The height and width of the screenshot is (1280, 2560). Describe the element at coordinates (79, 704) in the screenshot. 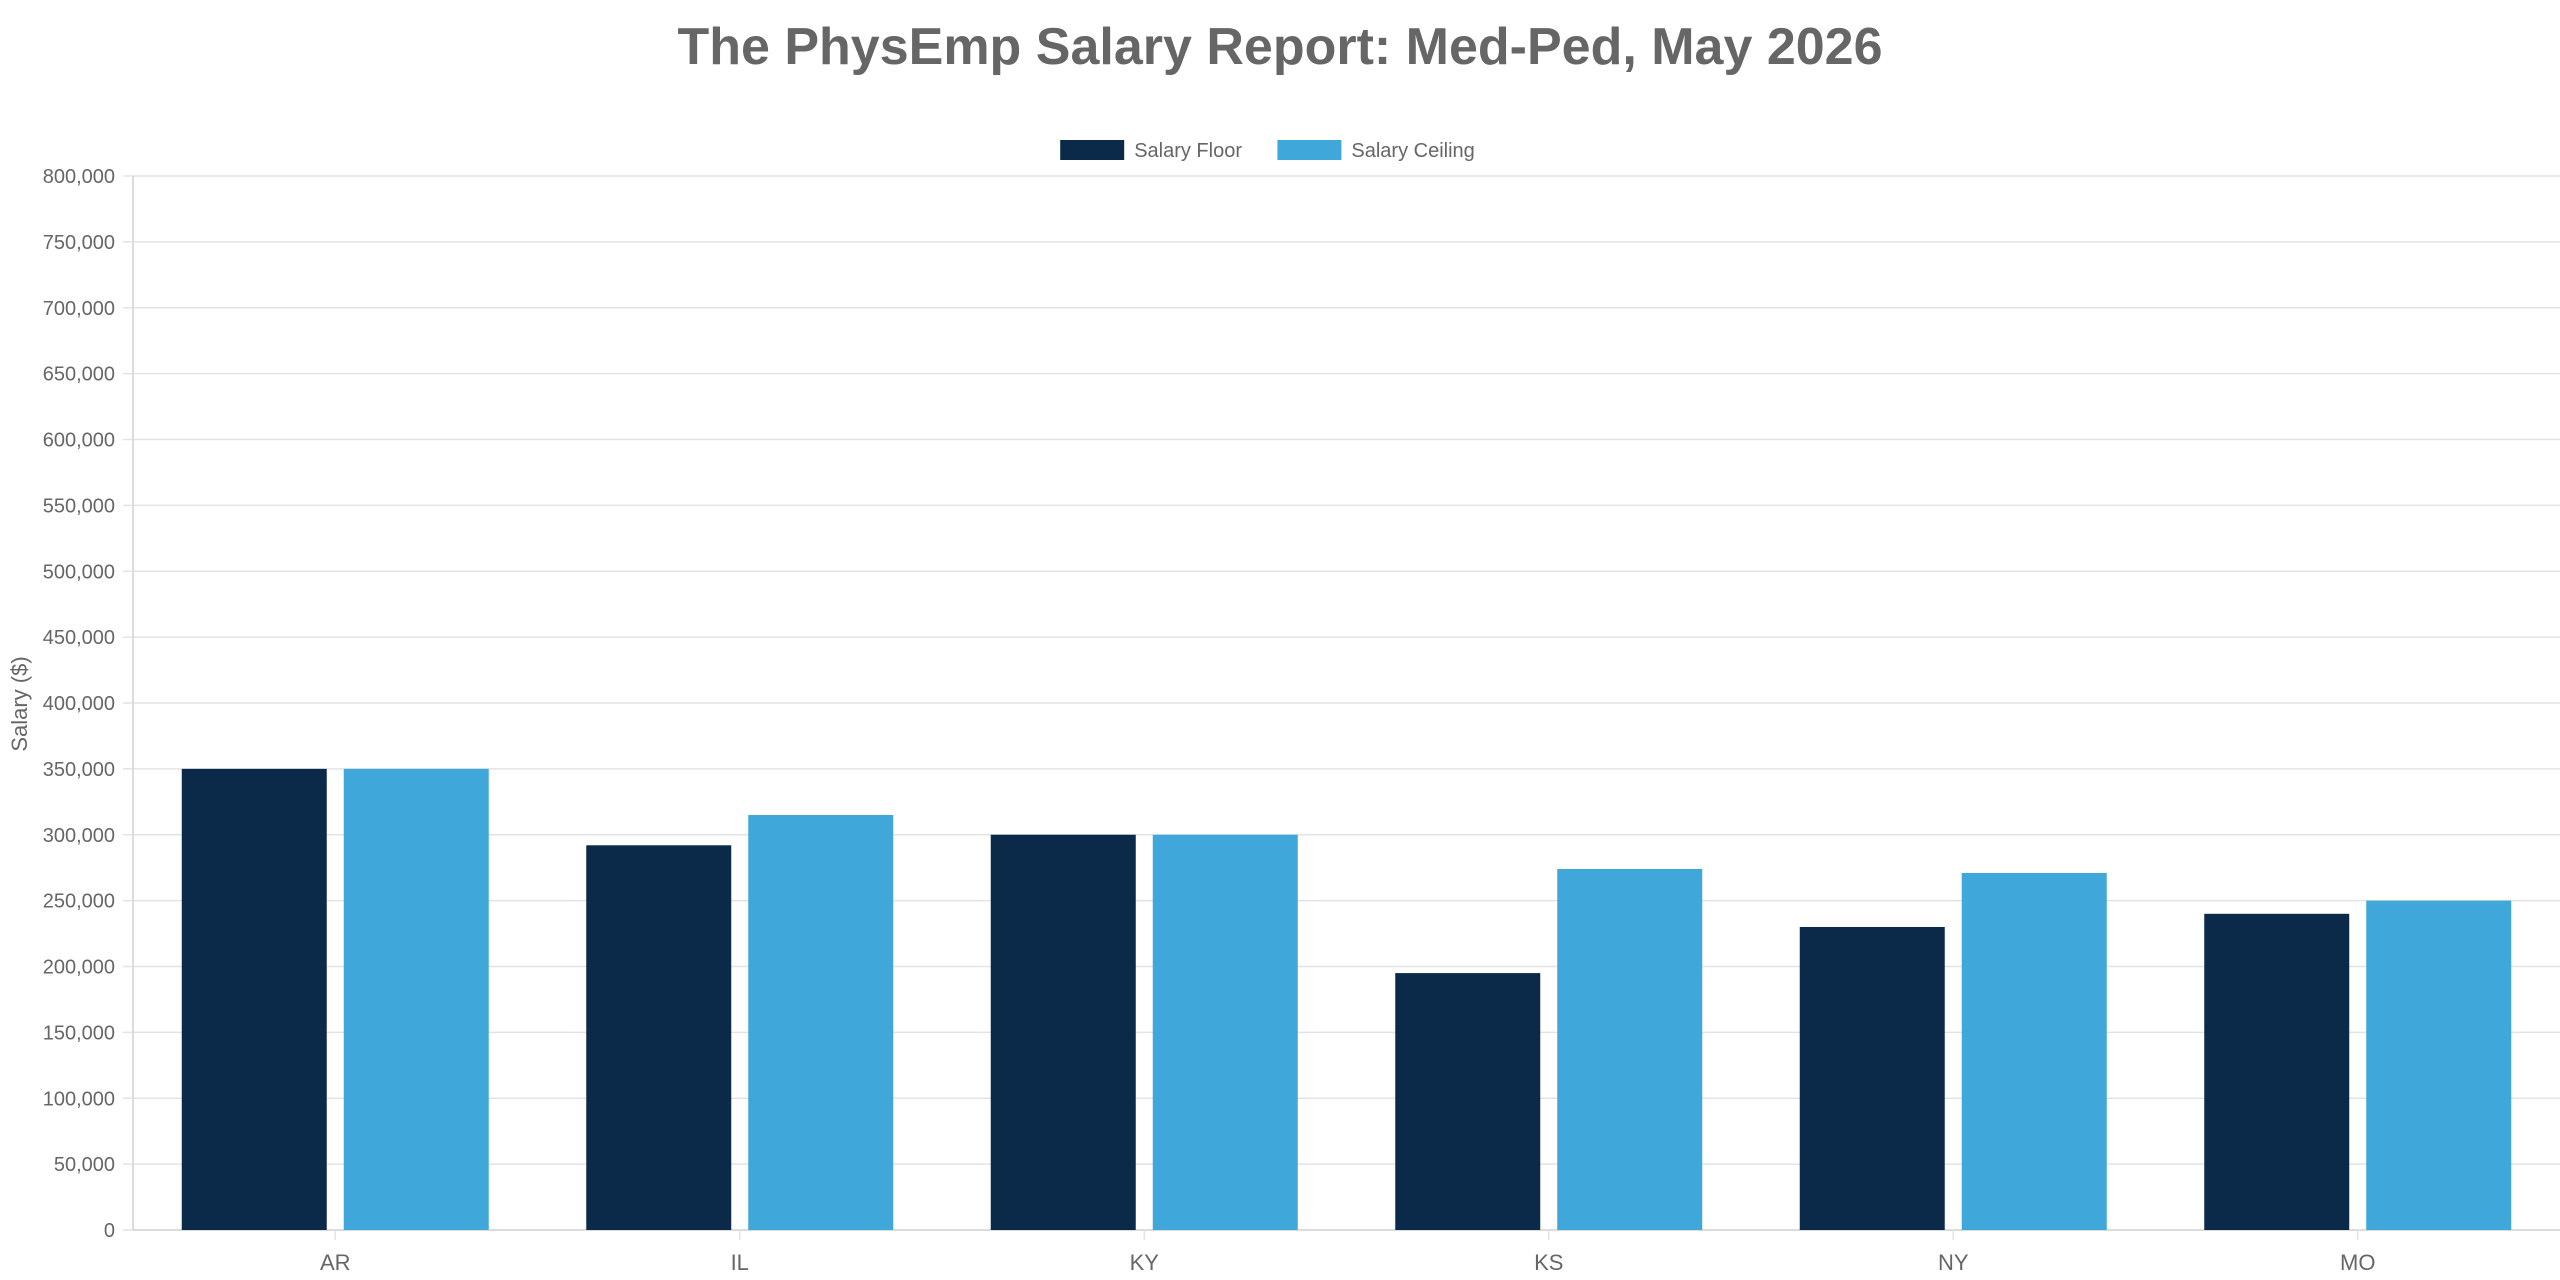

I see `y-tick-label: 400,000` at that location.